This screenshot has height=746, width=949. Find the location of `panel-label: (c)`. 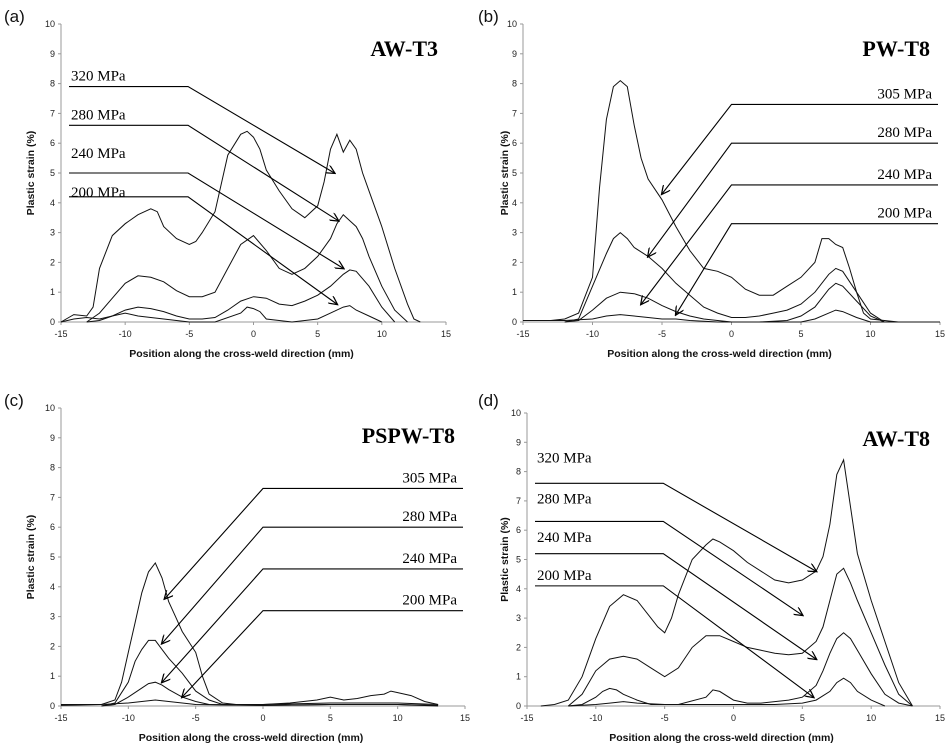

panel-label: (c) is located at coordinates (14, 400).